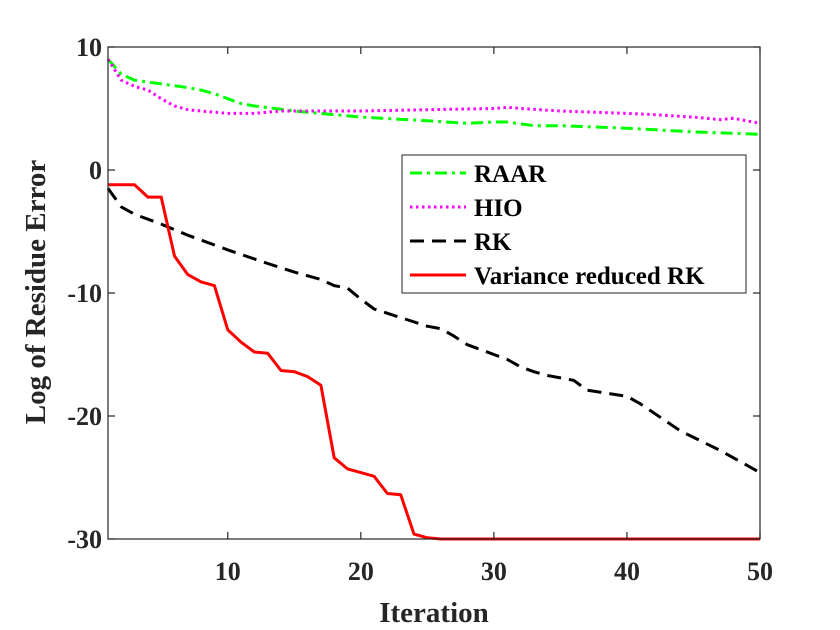 This screenshot has width=840, height=630. What do you see at coordinates (228, 571) in the screenshot?
I see `x-tick-label: 10` at bounding box center [228, 571].